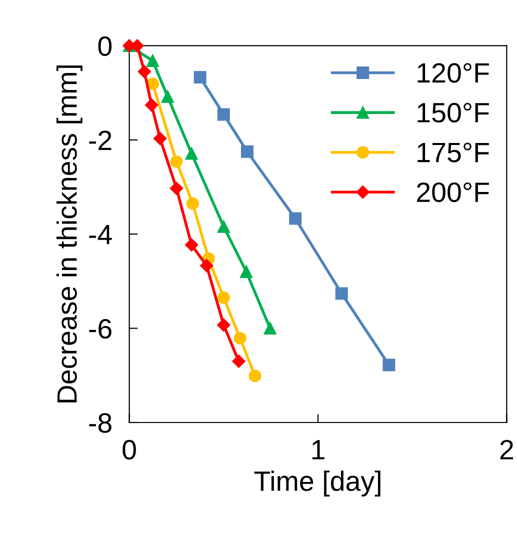 The width and height of the screenshot is (517, 537). What do you see at coordinates (453, 112) in the screenshot?
I see `legend-label: 150°F` at bounding box center [453, 112].